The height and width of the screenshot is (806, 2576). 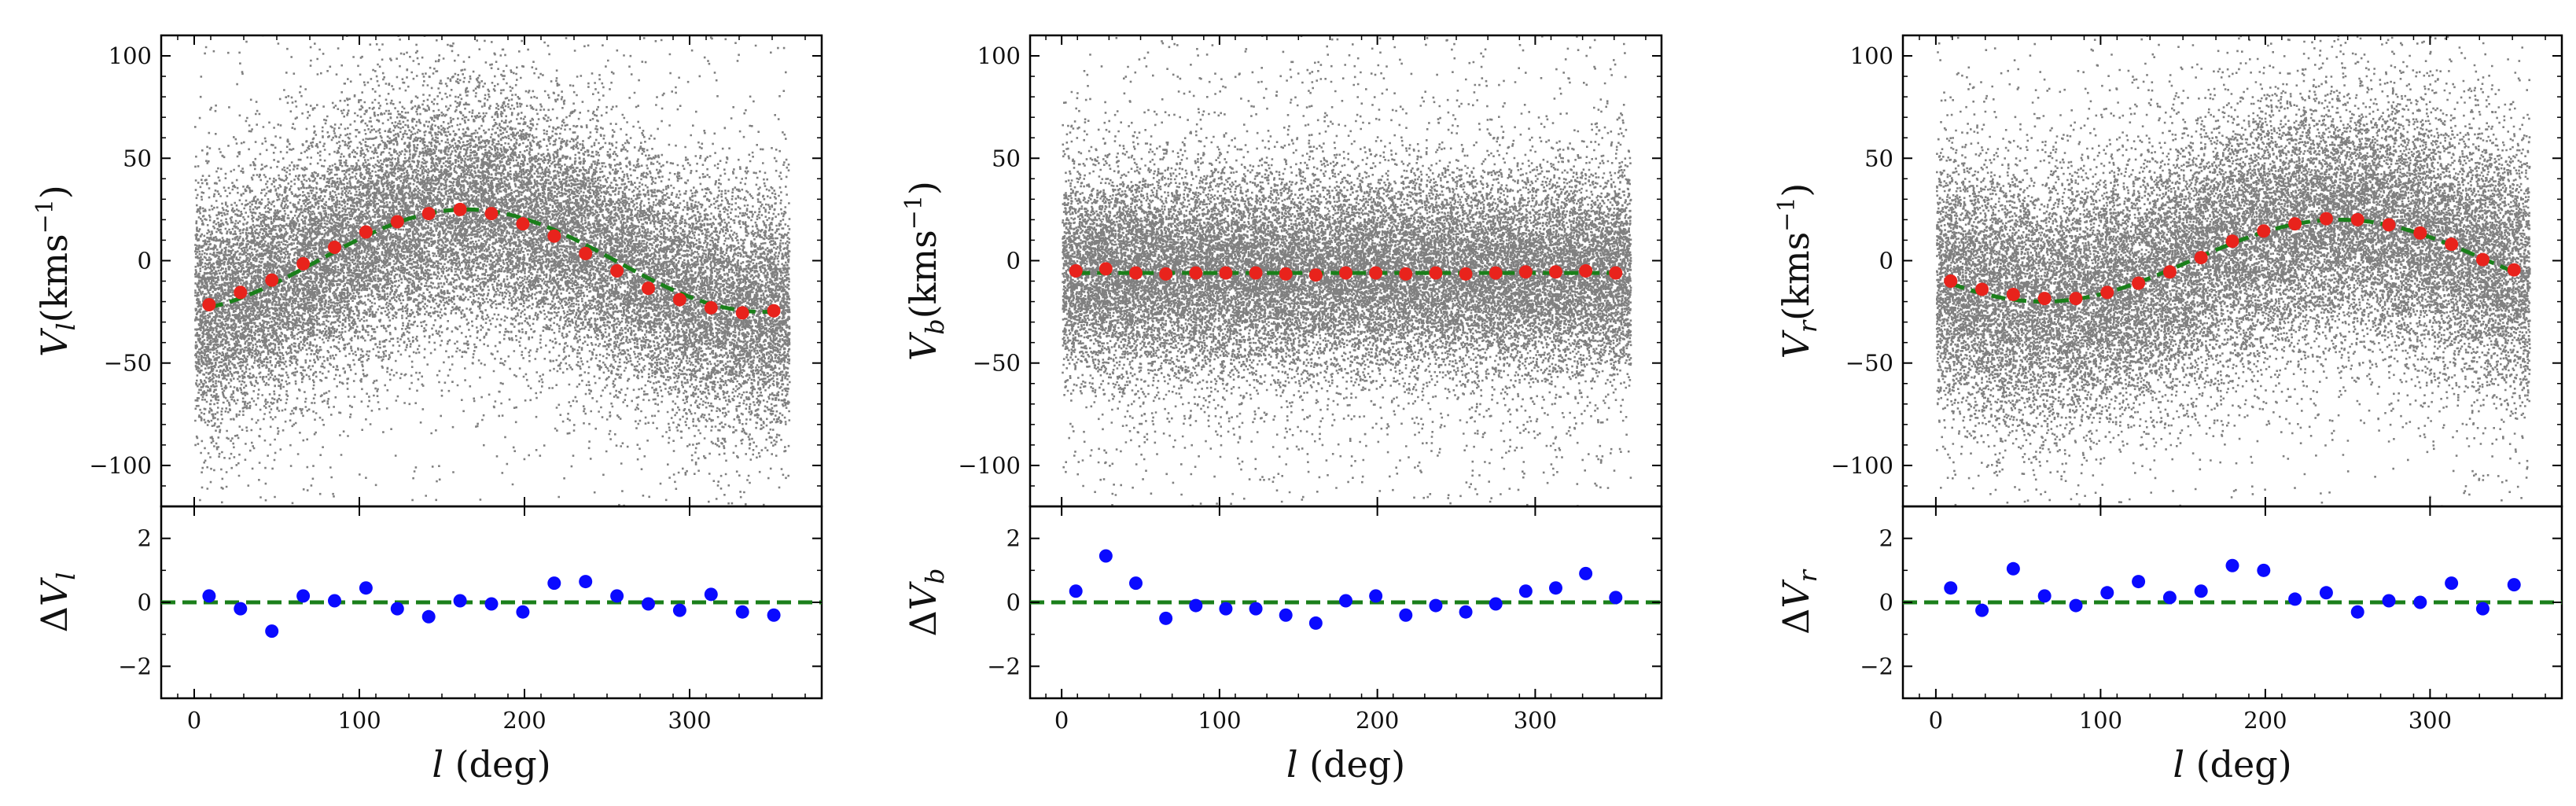 I want to click on y-axis-label: Vl(kms−1), so click(x=56, y=271).